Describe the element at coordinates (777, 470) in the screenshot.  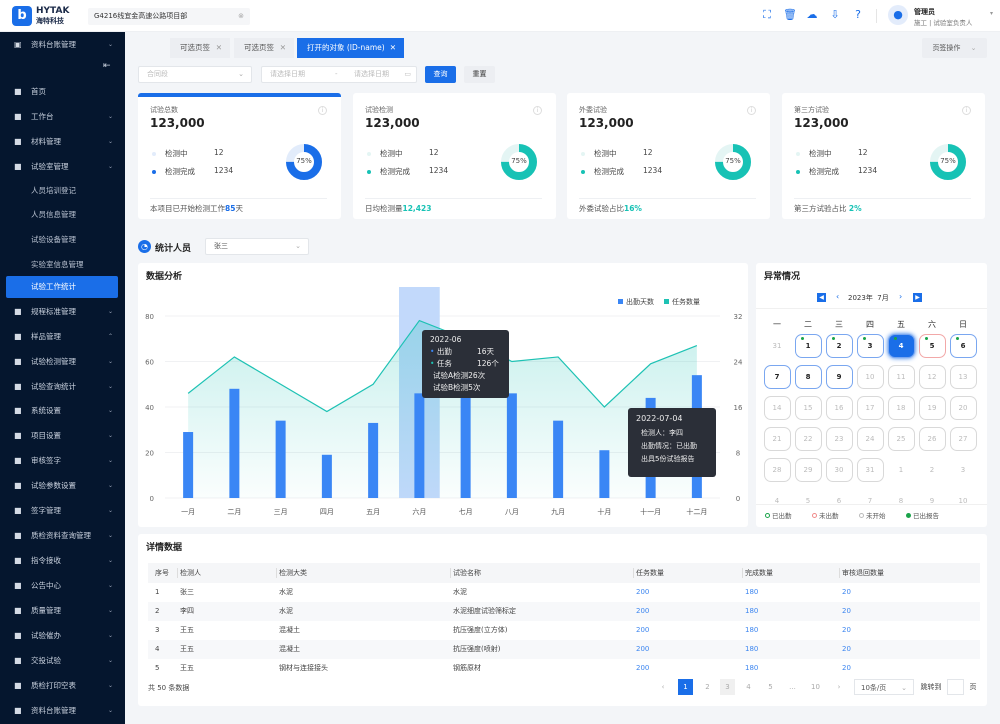
I see `calendar-day: 28` at that location.